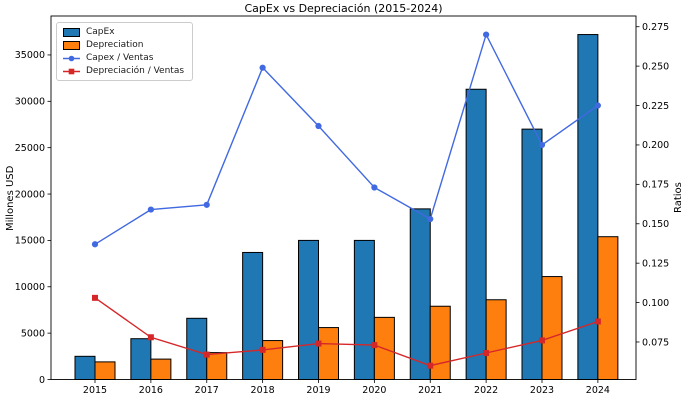 The width and height of the screenshot is (690, 400). I want to click on capex-bar-2020, so click(364, 309).